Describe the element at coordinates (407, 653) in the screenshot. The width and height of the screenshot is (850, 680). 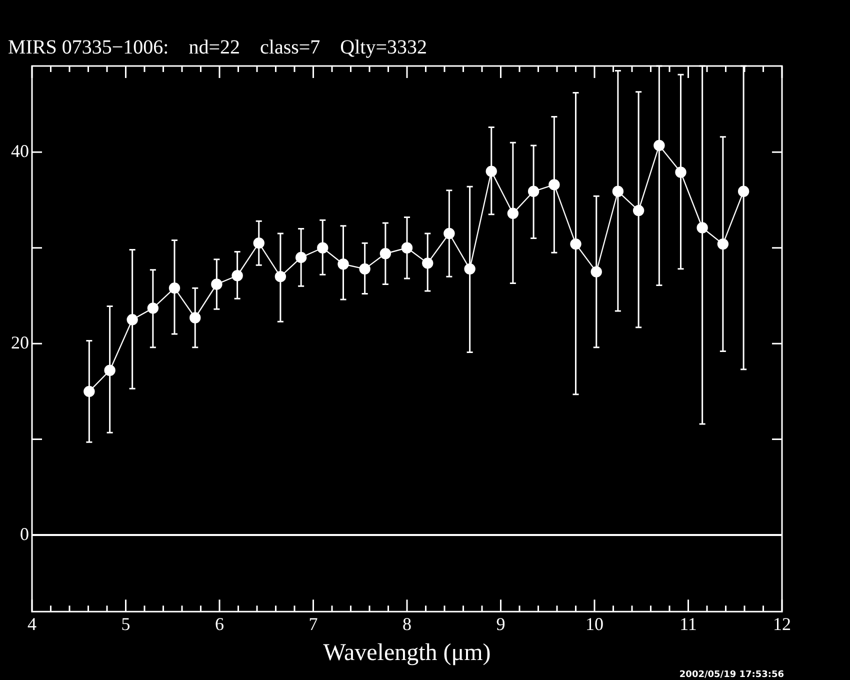
I see `x-axis-title: Wavelength (μm)` at that location.